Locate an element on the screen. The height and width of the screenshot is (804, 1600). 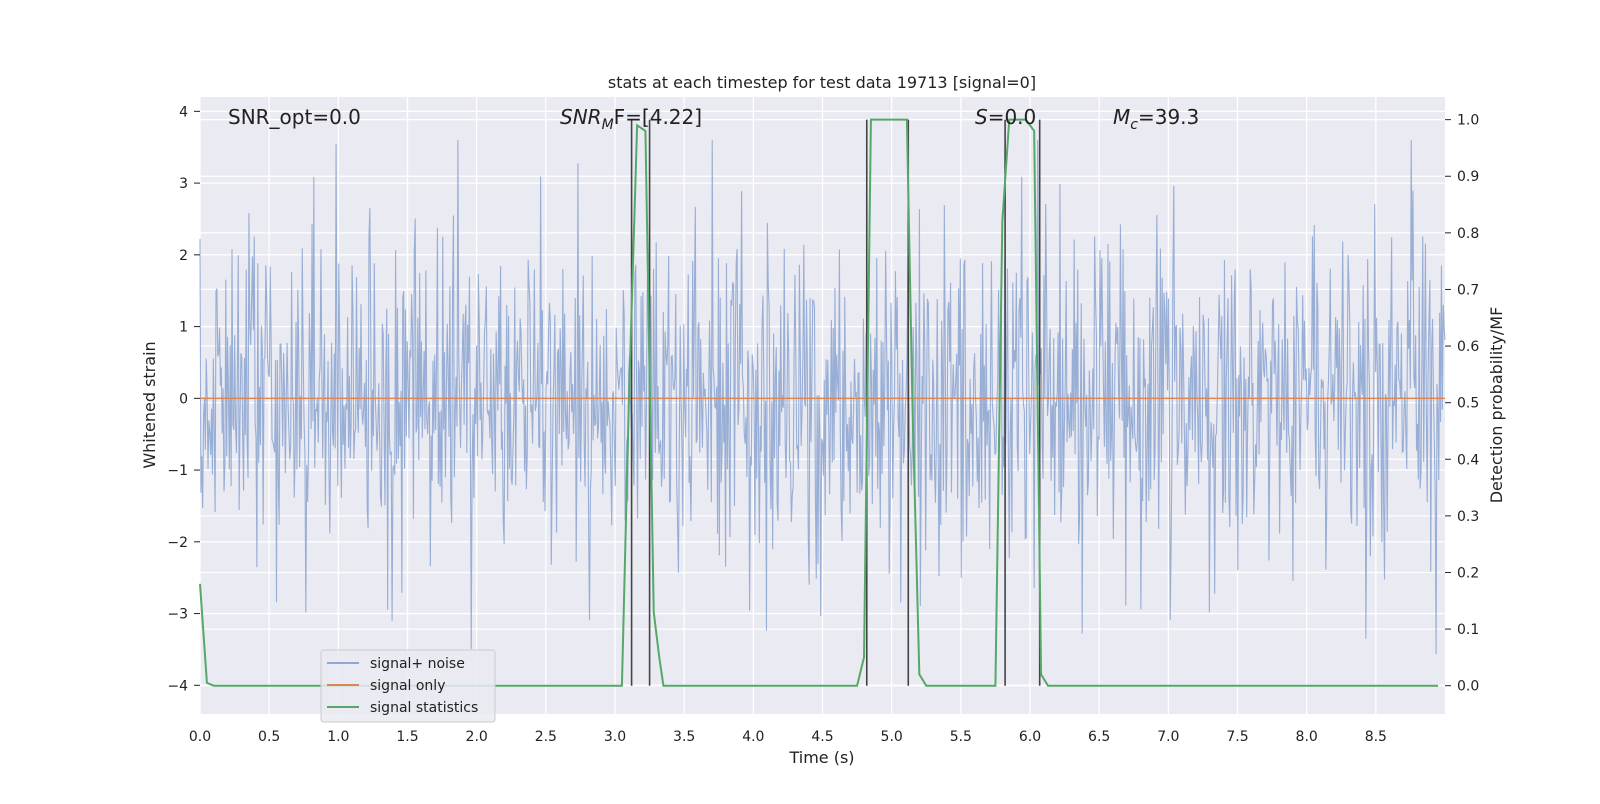
annotation-snr-mf-rest: F=[4.22] is located at coordinates (658, 117).